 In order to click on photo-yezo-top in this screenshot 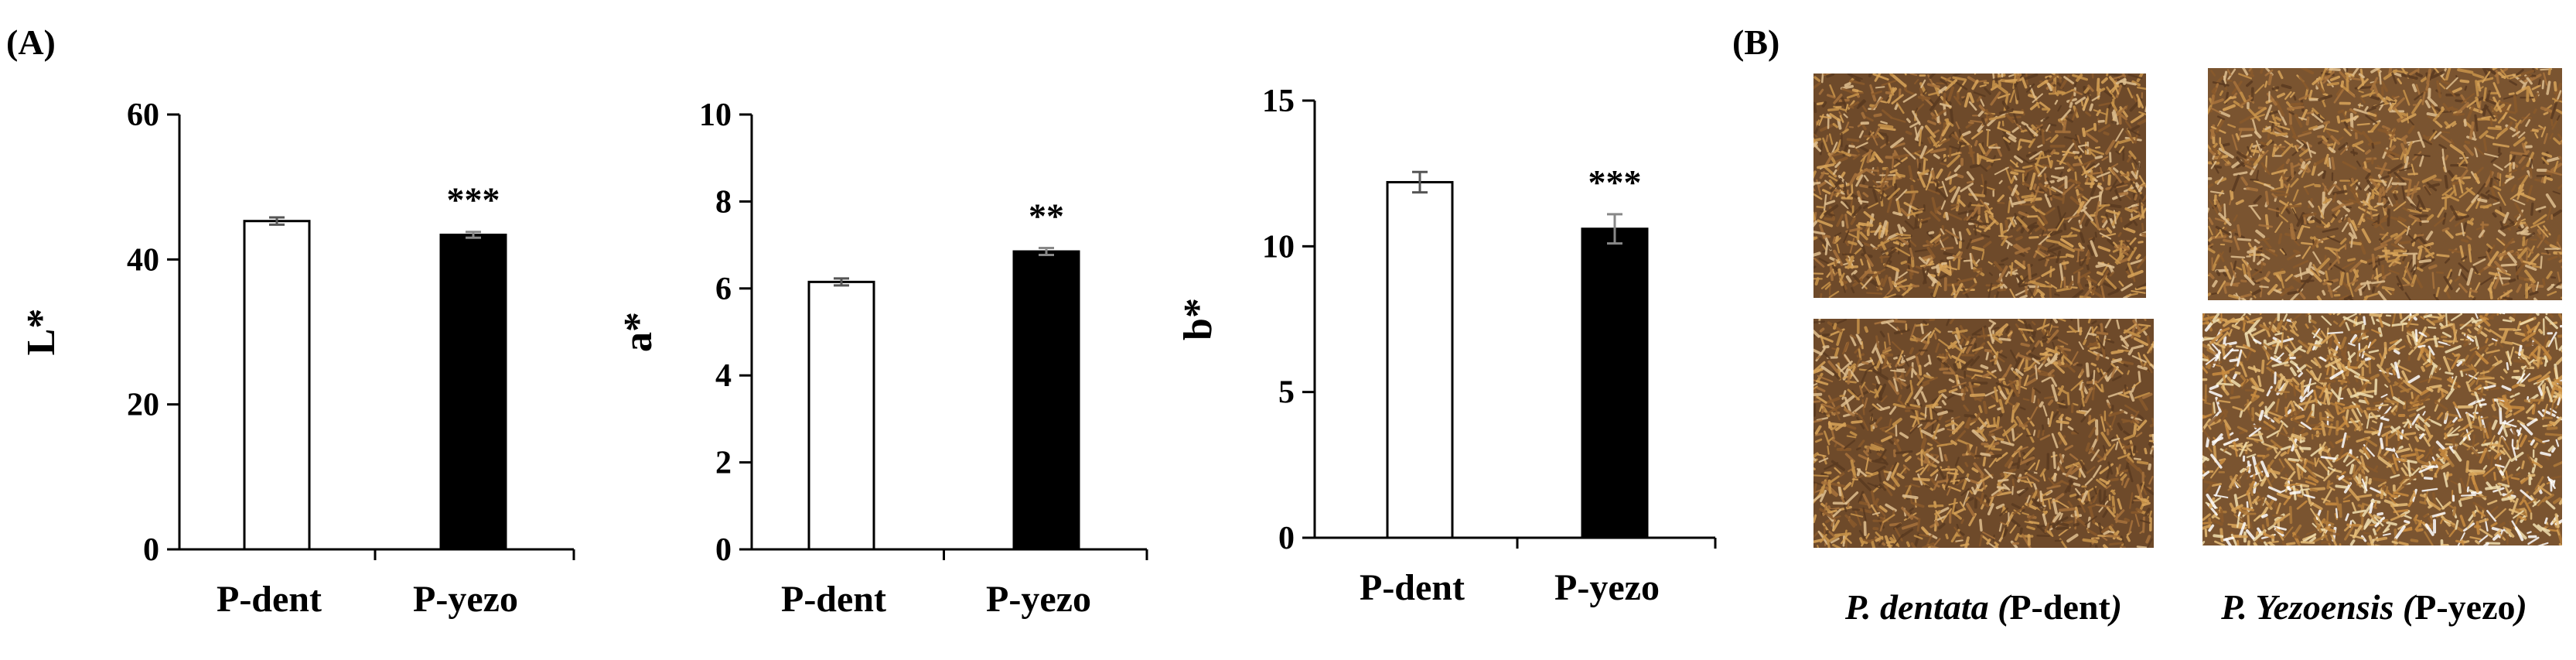, I will do `click(2385, 184)`.